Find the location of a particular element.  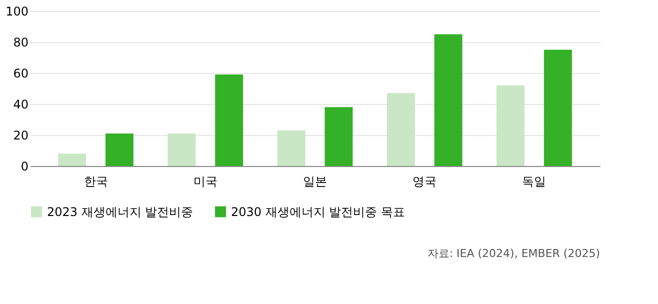

x-tick-label: 한국 is located at coordinates (96, 181).